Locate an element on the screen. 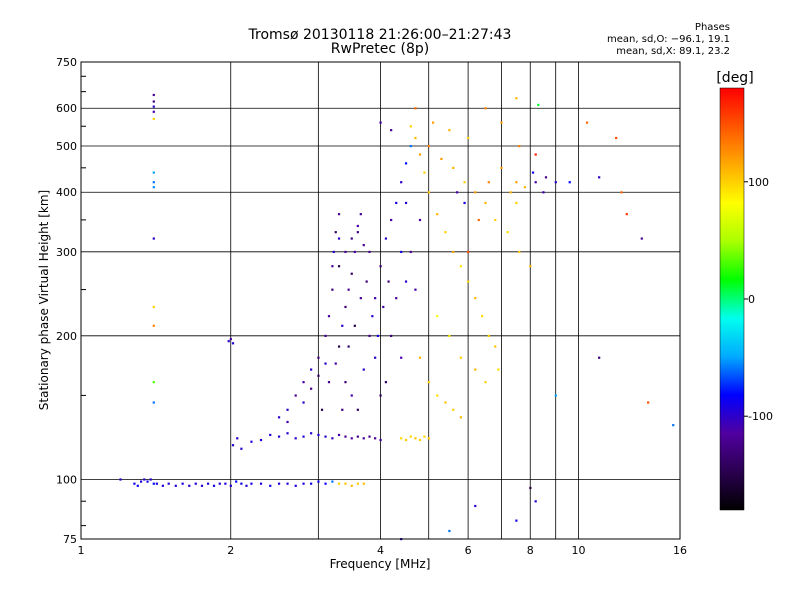 Image resolution: width=800 pixels, height=600 pixels. y-axis-label: Stationary phase Virtual Height [km] is located at coordinates (44, 300).